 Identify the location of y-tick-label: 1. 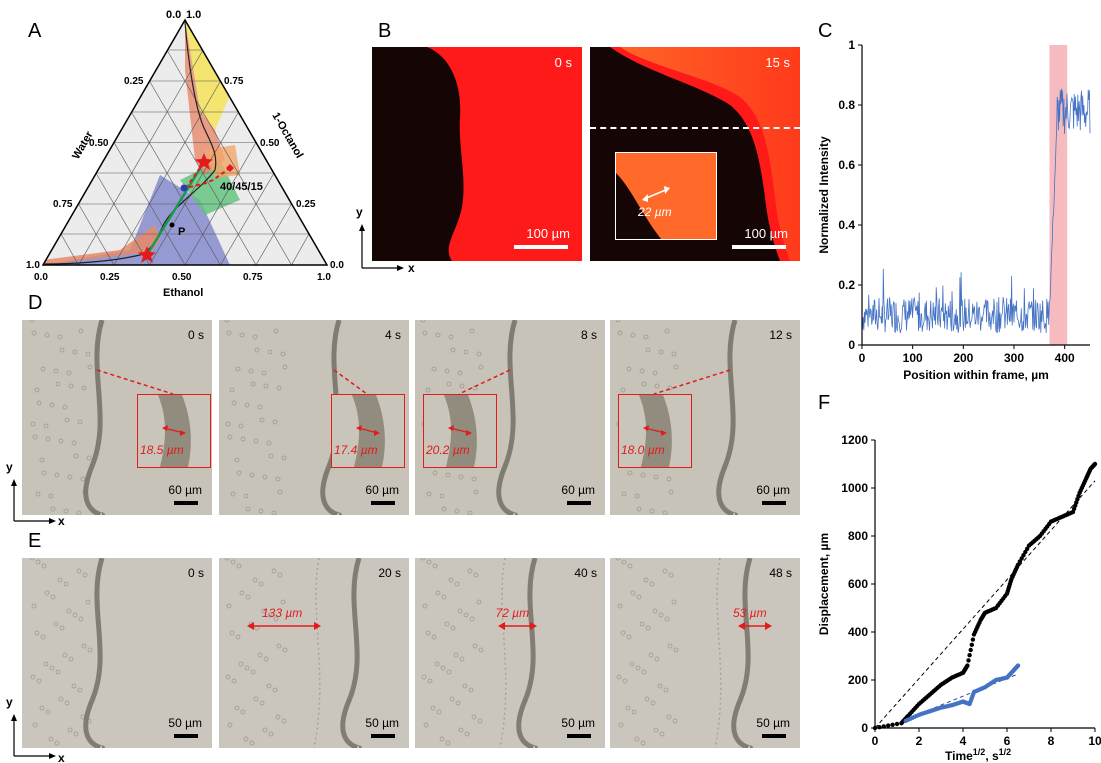
(851, 45).